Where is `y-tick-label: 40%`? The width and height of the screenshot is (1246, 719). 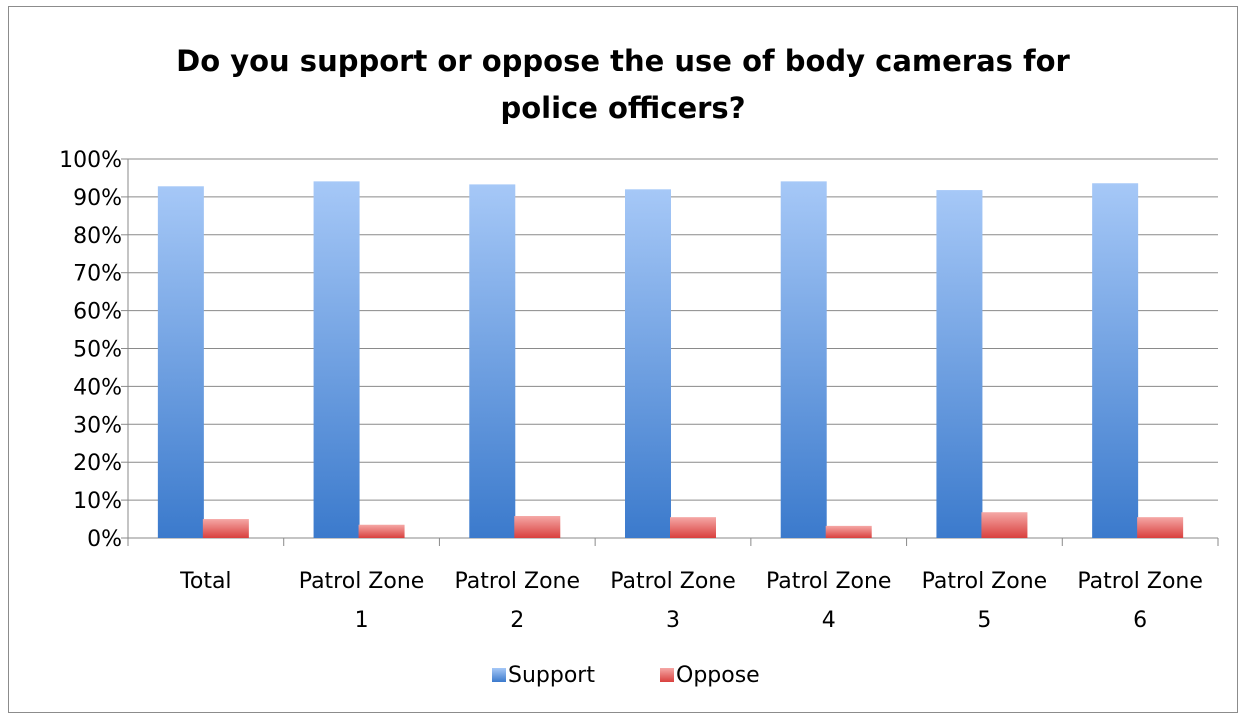 y-tick-label: 40% is located at coordinates (97, 387).